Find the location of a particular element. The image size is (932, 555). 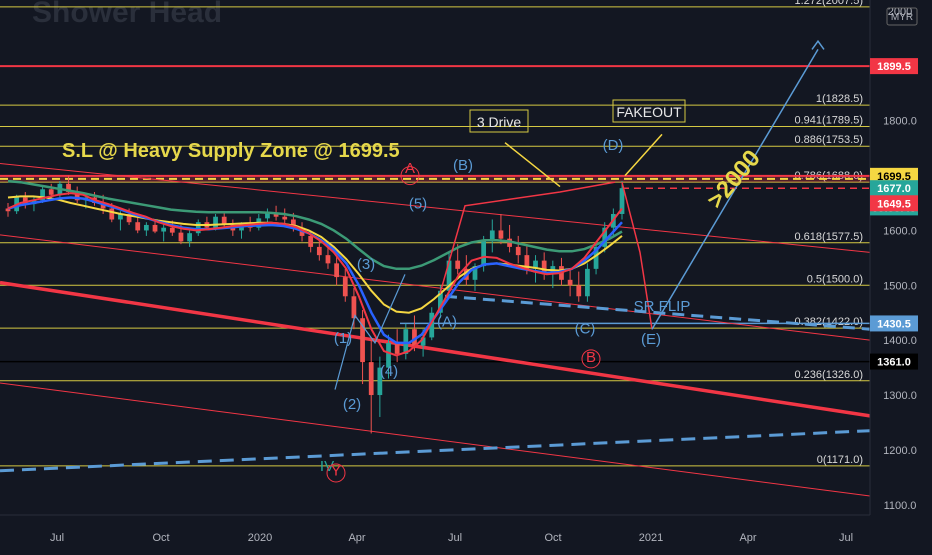

time-tick-label: Oct is located at coordinates (160, 538).